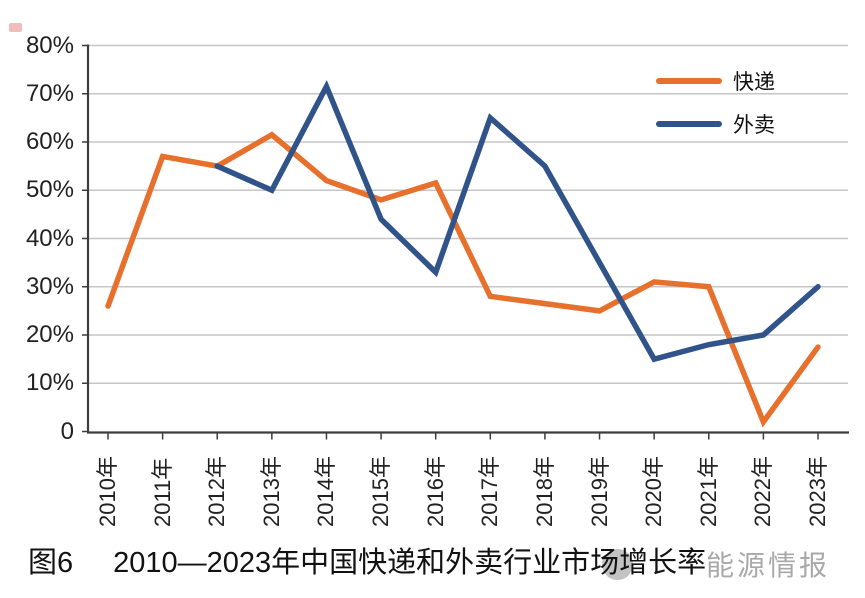 This screenshot has width=865, height=598. I want to click on x-axis-label: 2019年, so click(599, 491).